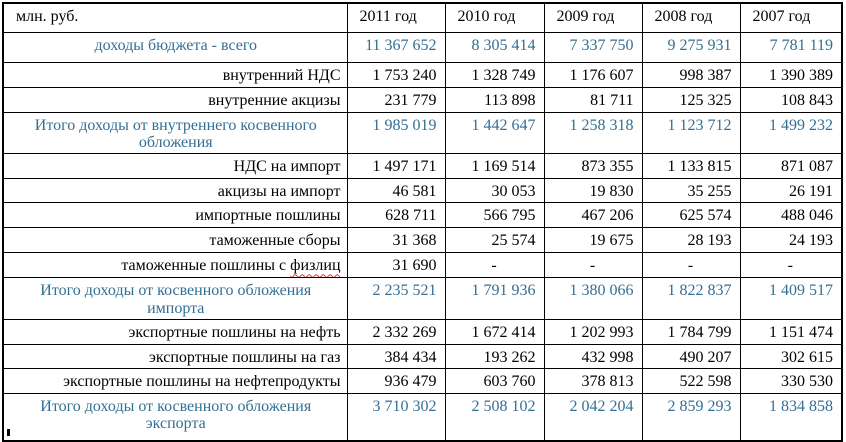 This screenshot has width=846, height=442. I want to click on value-cell: 998 387, so click(691, 74).